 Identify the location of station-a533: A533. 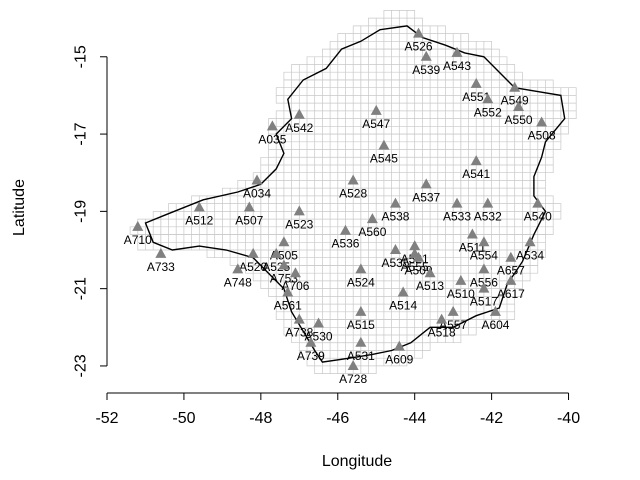
(457, 210).